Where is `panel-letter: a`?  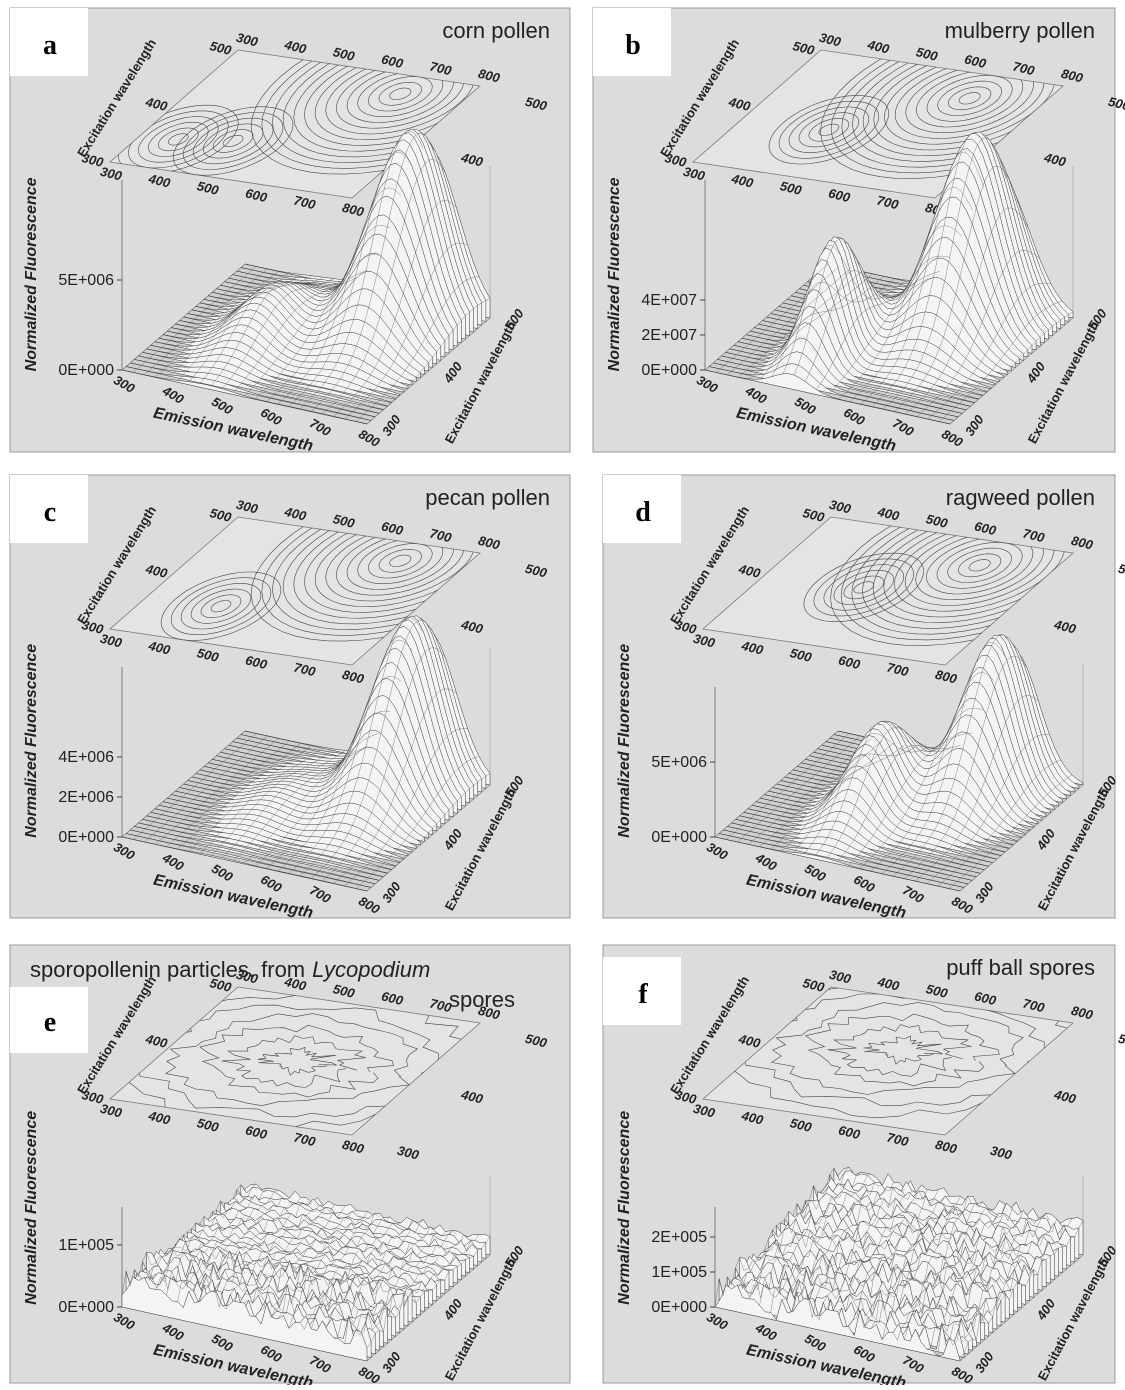
panel-letter: a is located at coordinates (50, 45).